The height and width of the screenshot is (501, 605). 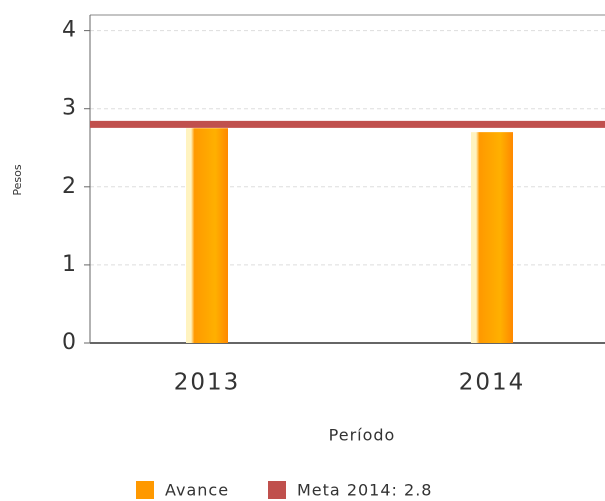 What do you see at coordinates (69, 186) in the screenshot?
I see `y-tick-label: 2` at bounding box center [69, 186].